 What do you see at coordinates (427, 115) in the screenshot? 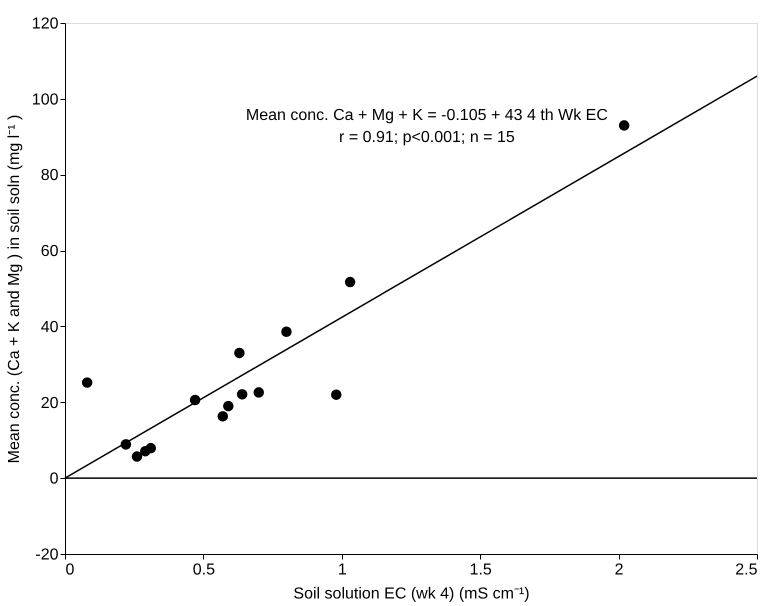
I see `annotation: Mean conc. Ca + Mg + K = -0.105 + 43 4 th Wk EC` at bounding box center [427, 115].